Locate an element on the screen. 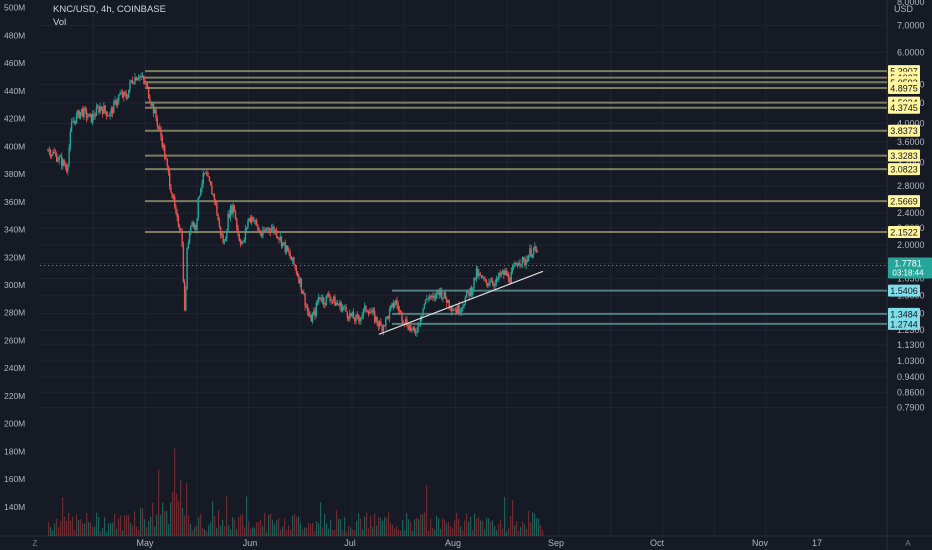 This screenshot has height=550, width=932. level-price-label: 1.2744 is located at coordinates (904, 324).